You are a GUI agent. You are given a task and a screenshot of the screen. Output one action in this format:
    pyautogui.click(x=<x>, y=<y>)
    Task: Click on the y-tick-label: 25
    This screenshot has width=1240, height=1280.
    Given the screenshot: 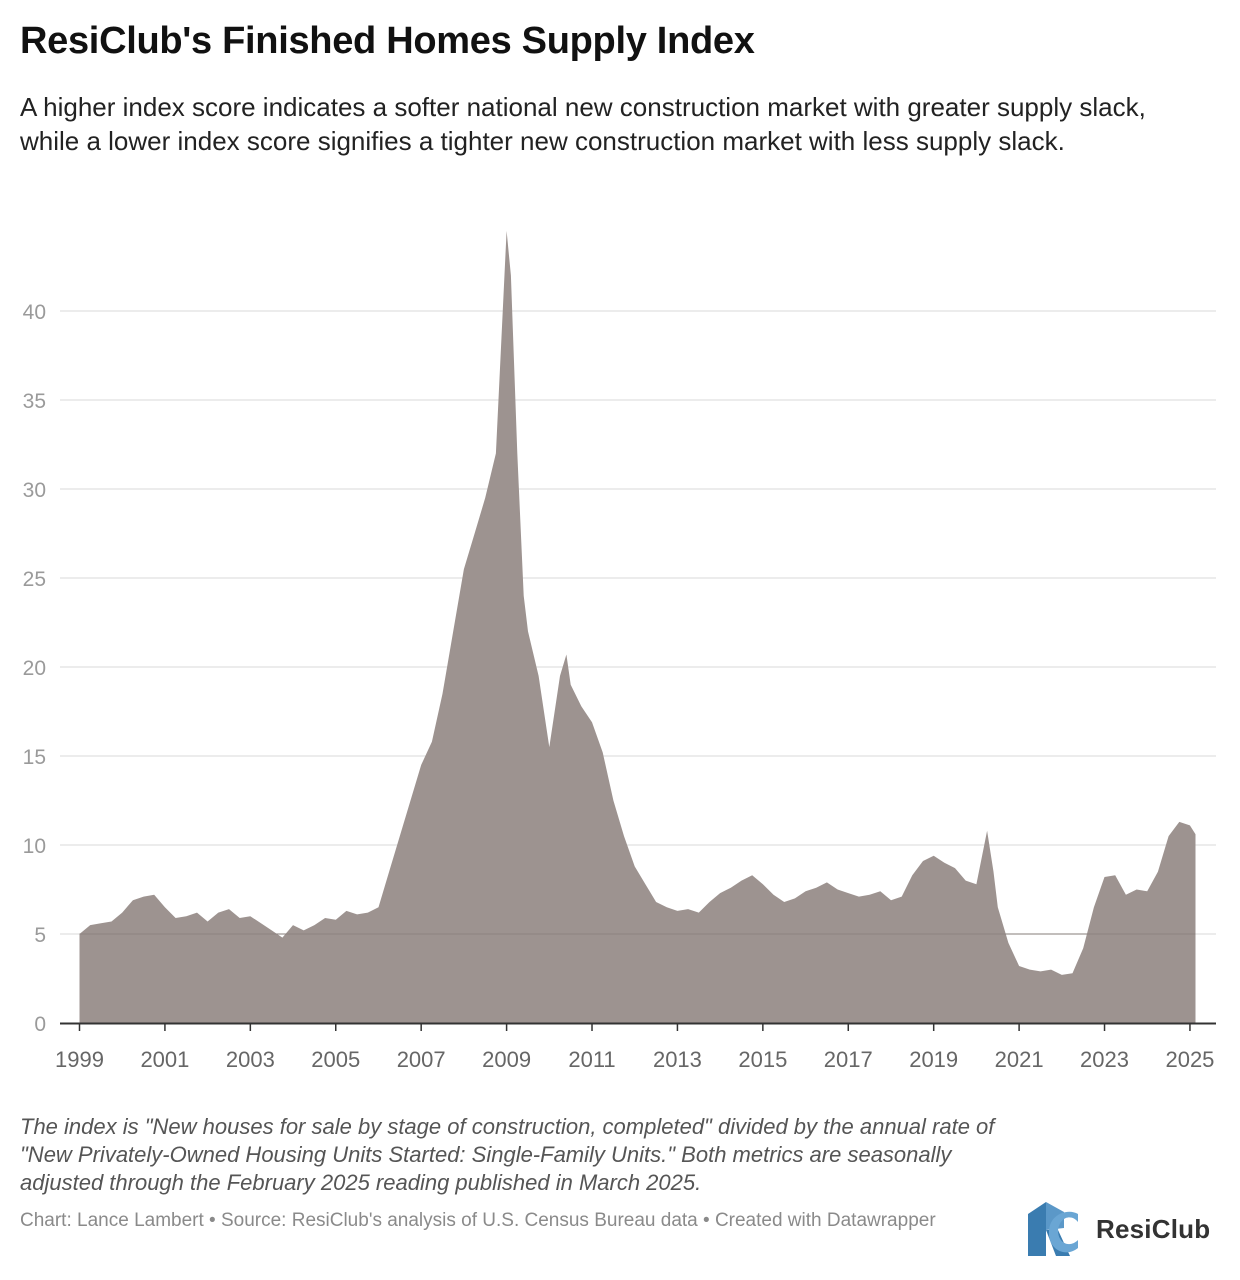 What is the action you would take?
    pyautogui.click(x=34, y=579)
    